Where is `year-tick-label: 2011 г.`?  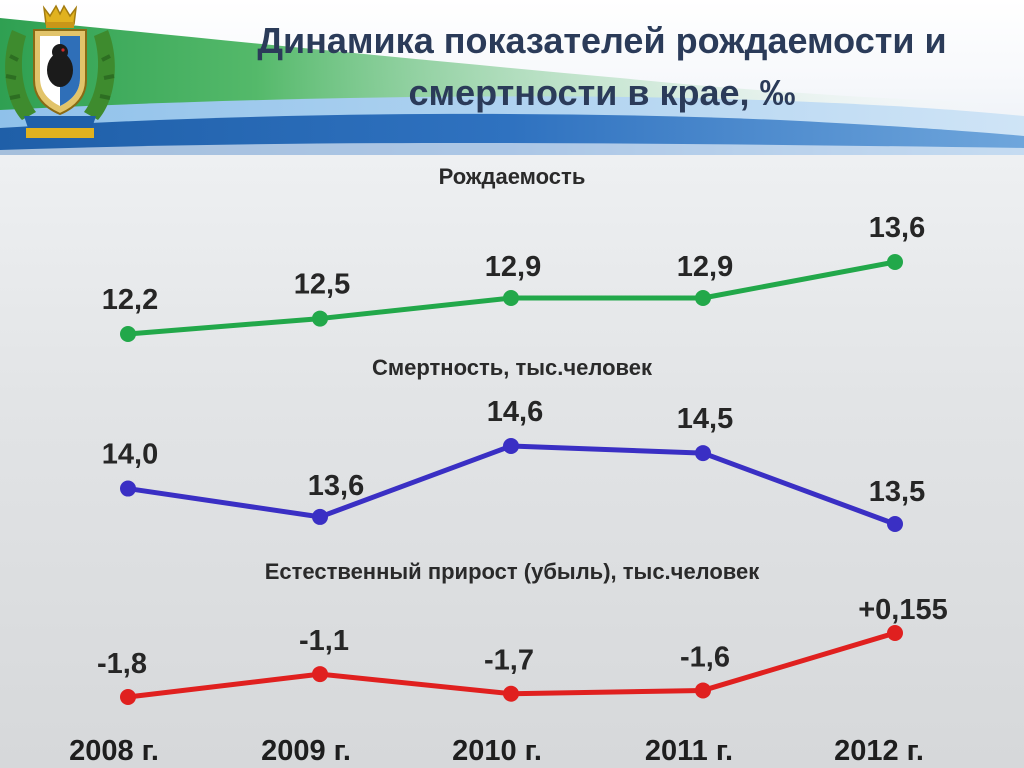 year-tick-label: 2011 г. is located at coordinates (689, 751).